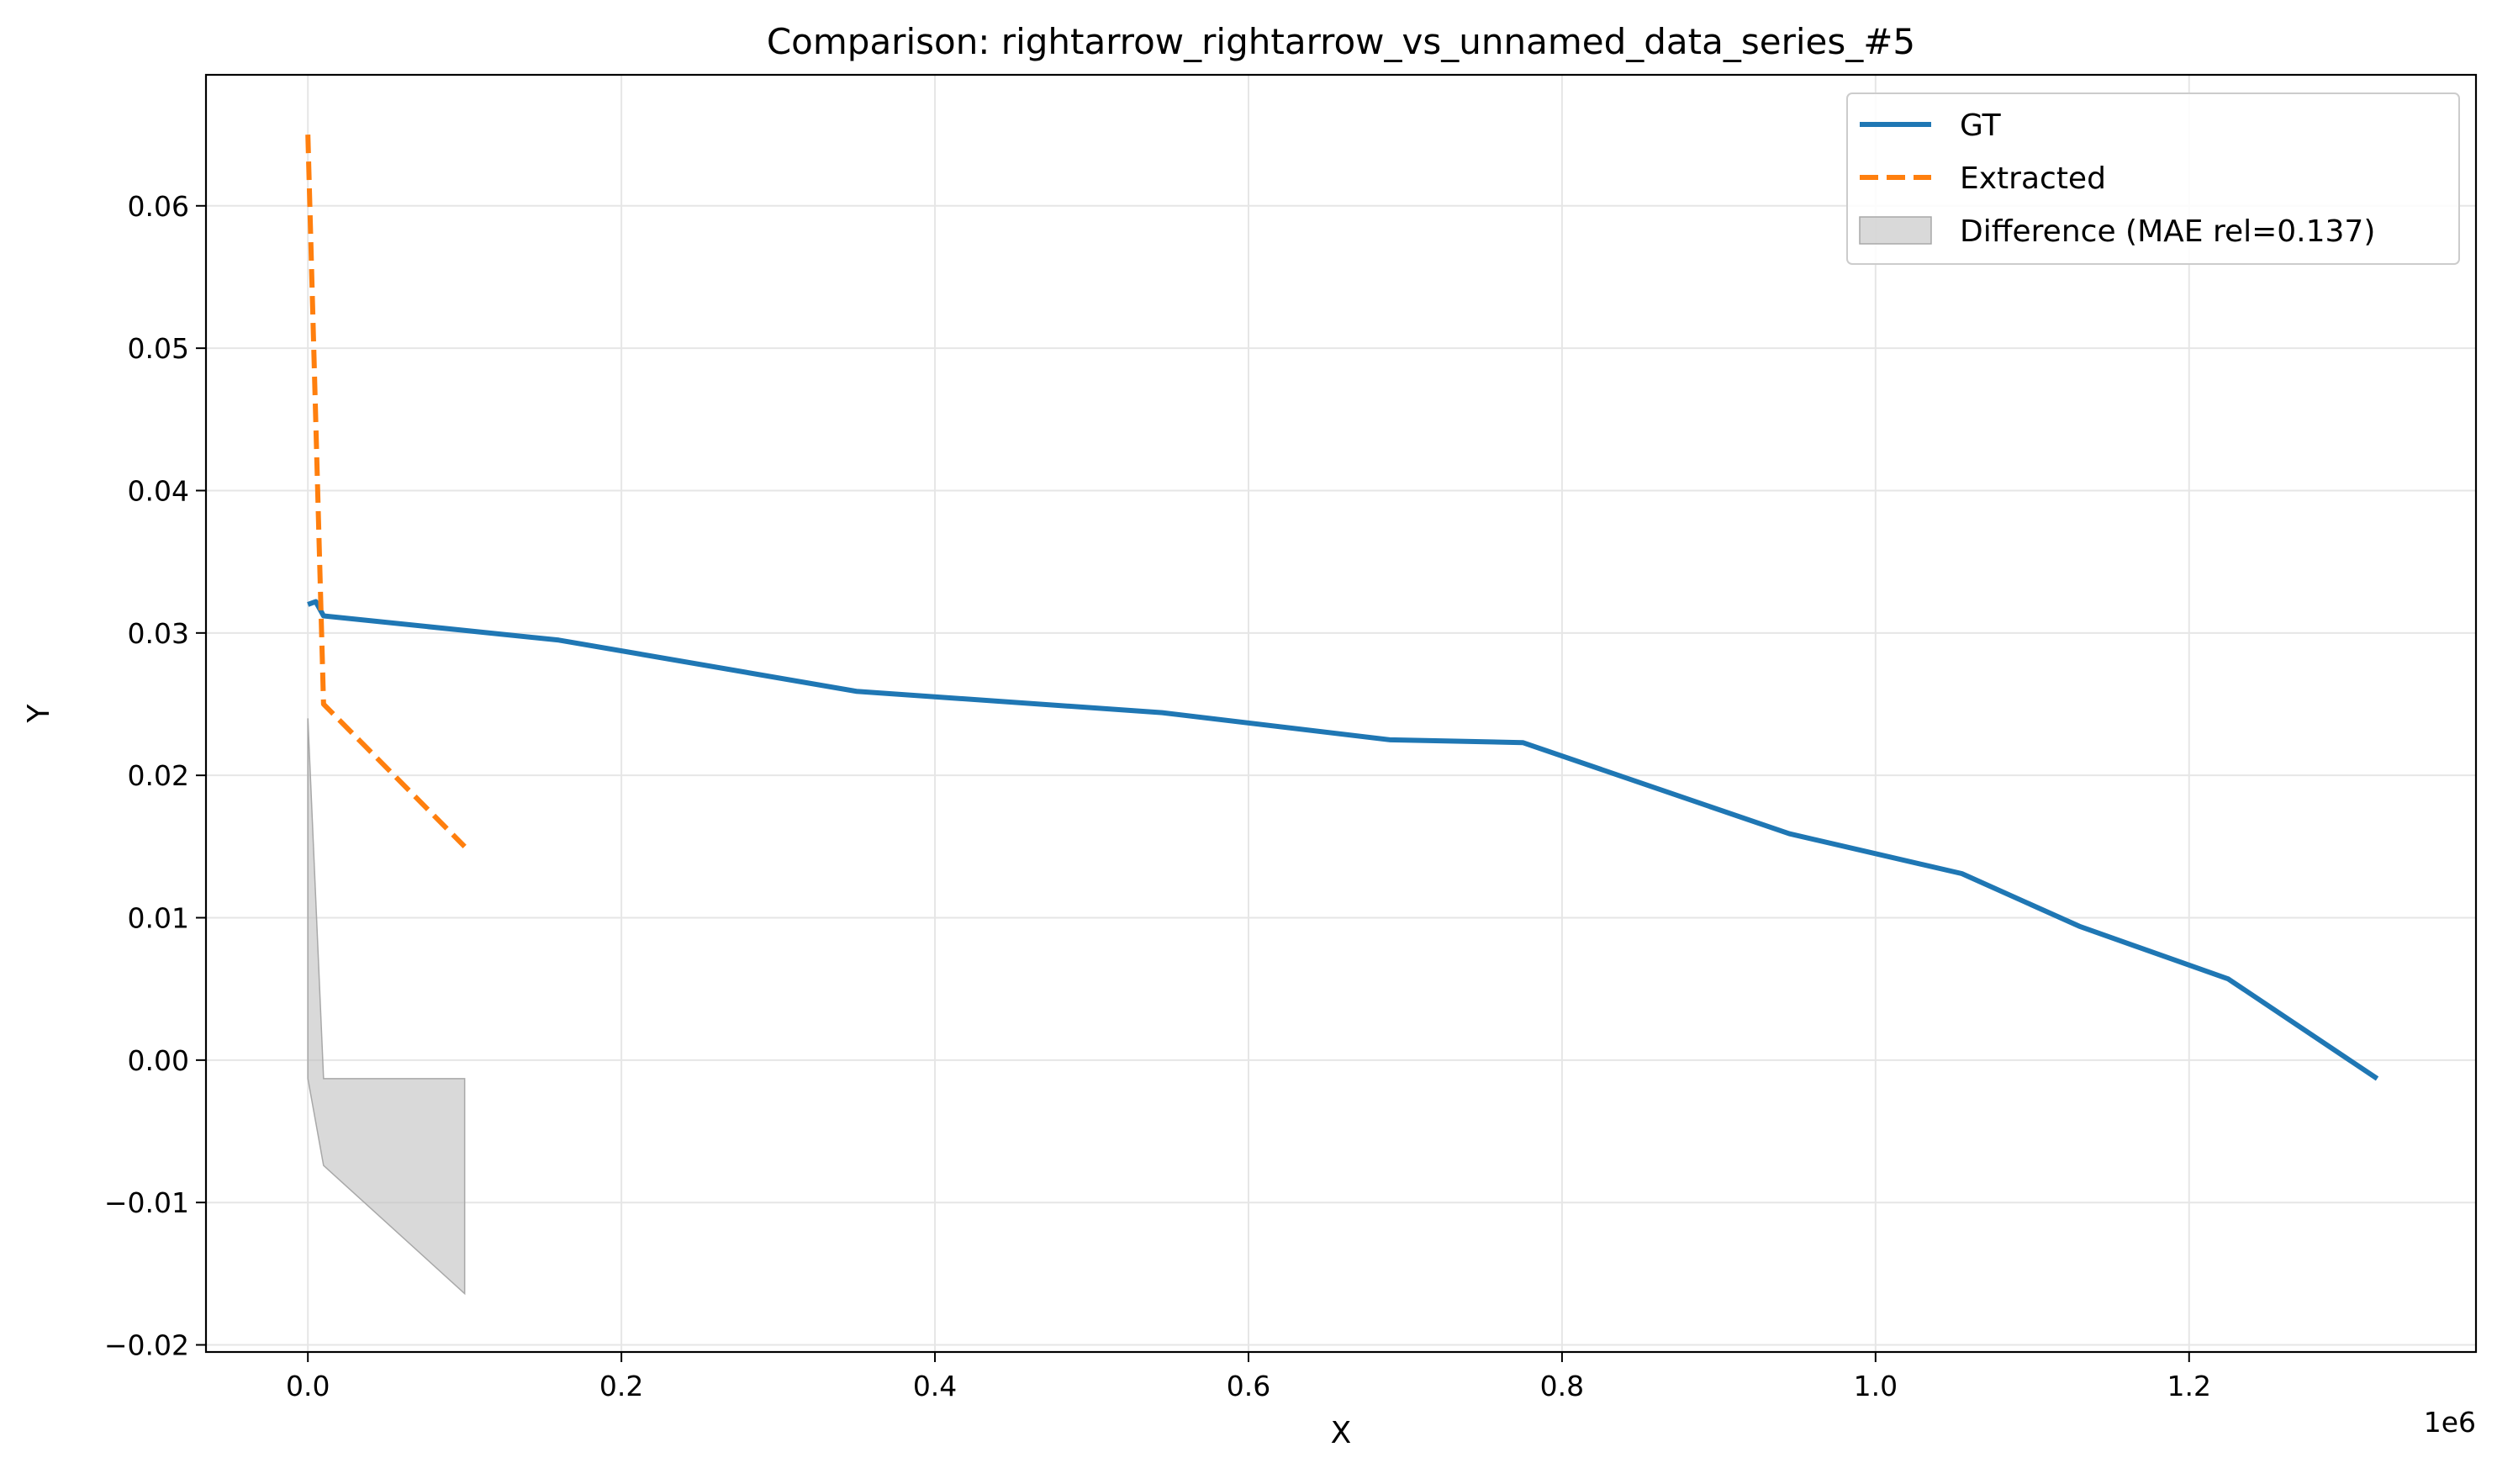 Image resolution: width=2497 pixels, height=1484 pixels. I want to click on y-tick-label: −0.01, so click(146, 1202).